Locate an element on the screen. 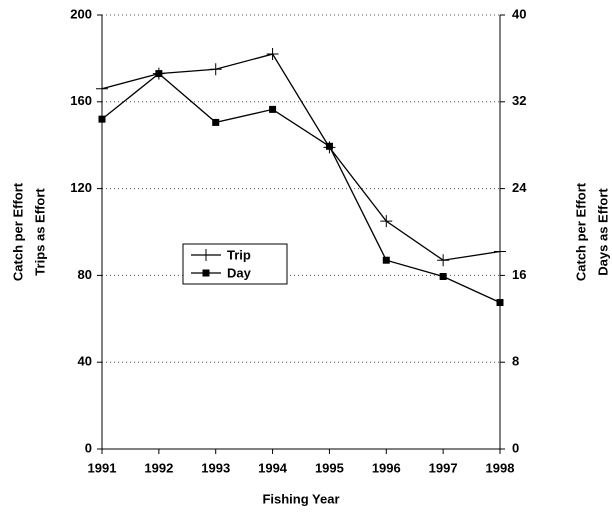  legend-label: Trip is located at coordinates (239, 254).